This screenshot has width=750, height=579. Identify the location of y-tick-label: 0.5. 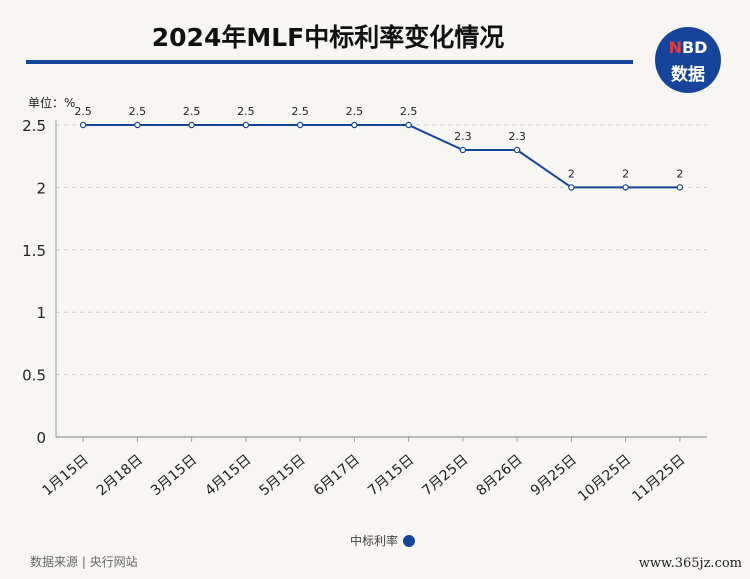
(34, 376).